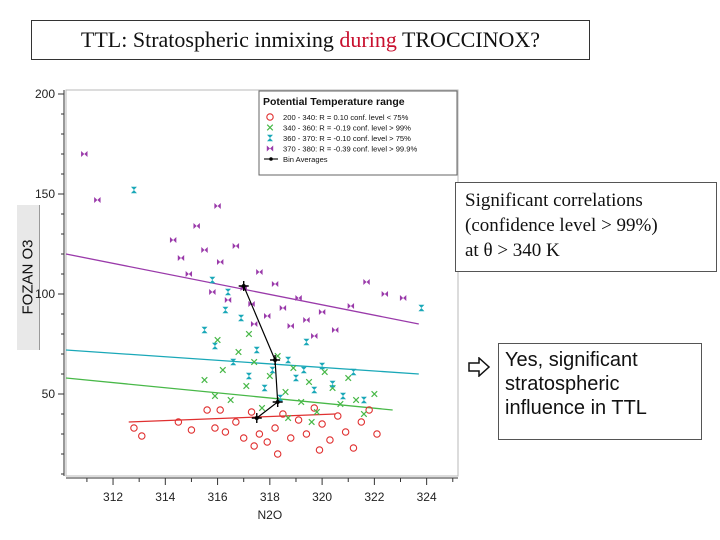 Image resolution: width=720 pixels, height=540 pixels. I want to click on y-tick-label: 100, so click(45, 294).